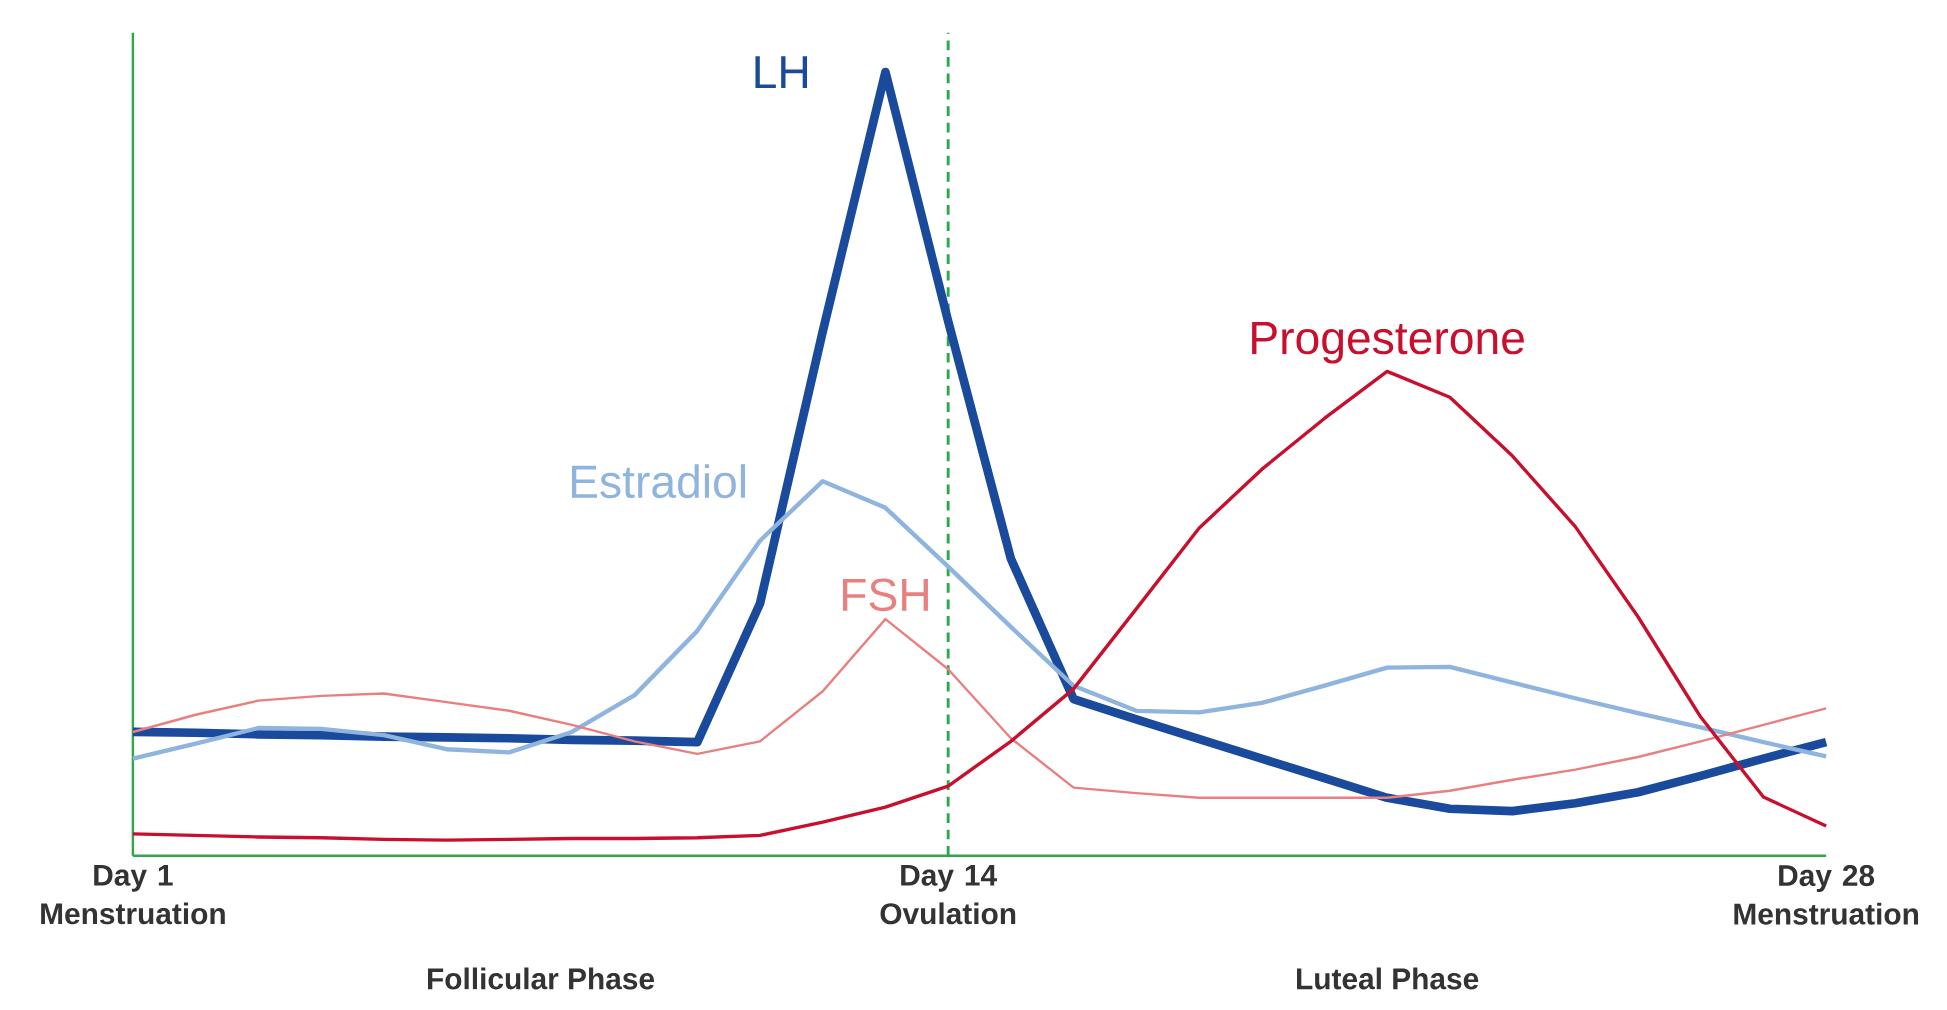  What do you see at coordinates (781, 72) in the screenshot?
I see `series-label: LH` at bounding box center [781, 72].